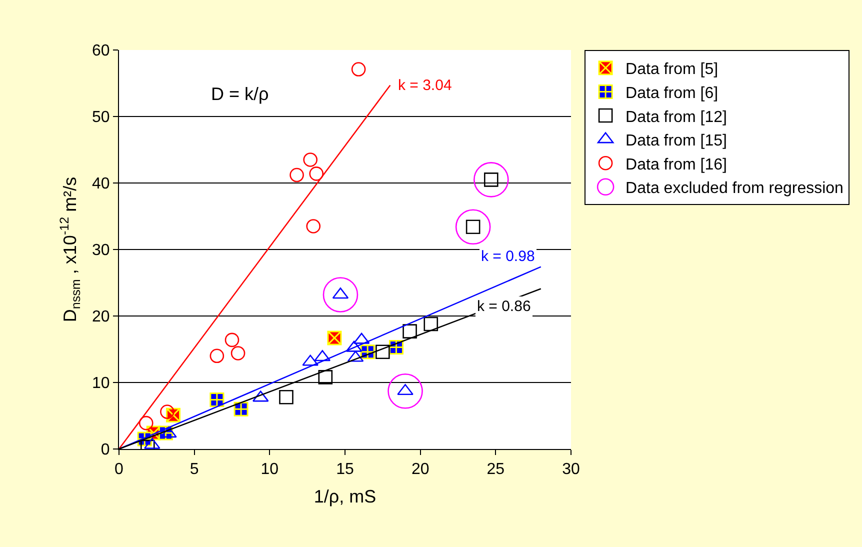 This screenshot has height=547, width=862. Describe the element at coordinates (101, 117) in the screenshot. I see `y-tick-label: 50` at that location.